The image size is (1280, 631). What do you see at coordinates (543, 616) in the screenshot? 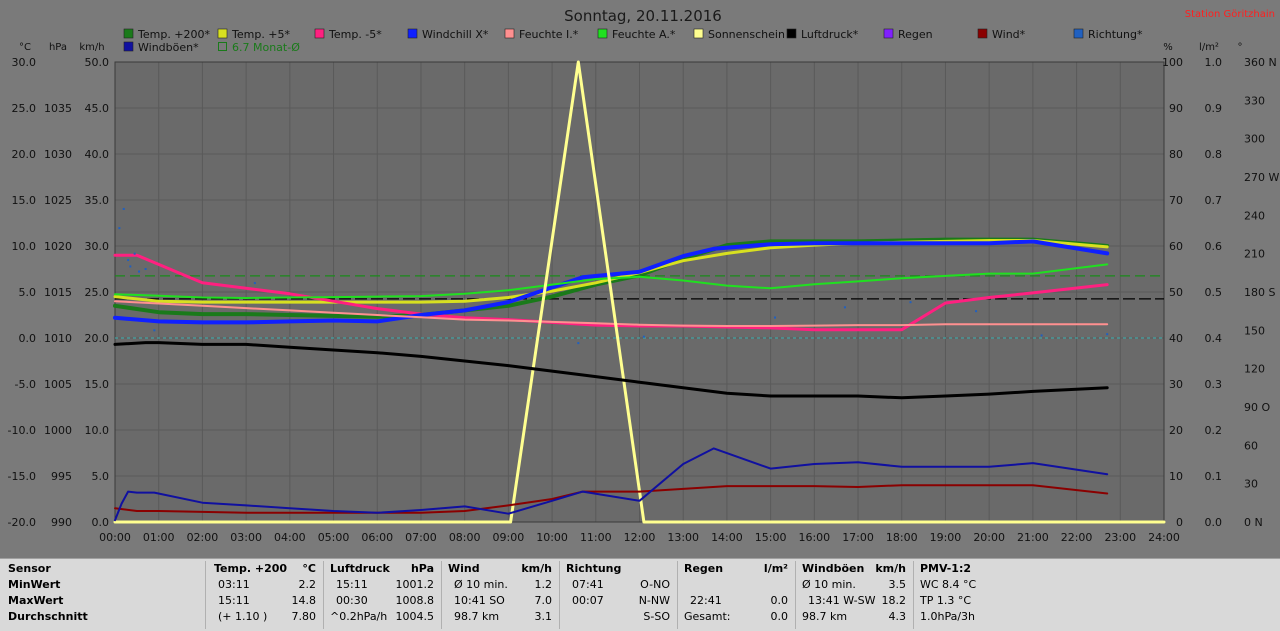
I see `wind-avg-value: 3.1` at bounding box center [543, 616].